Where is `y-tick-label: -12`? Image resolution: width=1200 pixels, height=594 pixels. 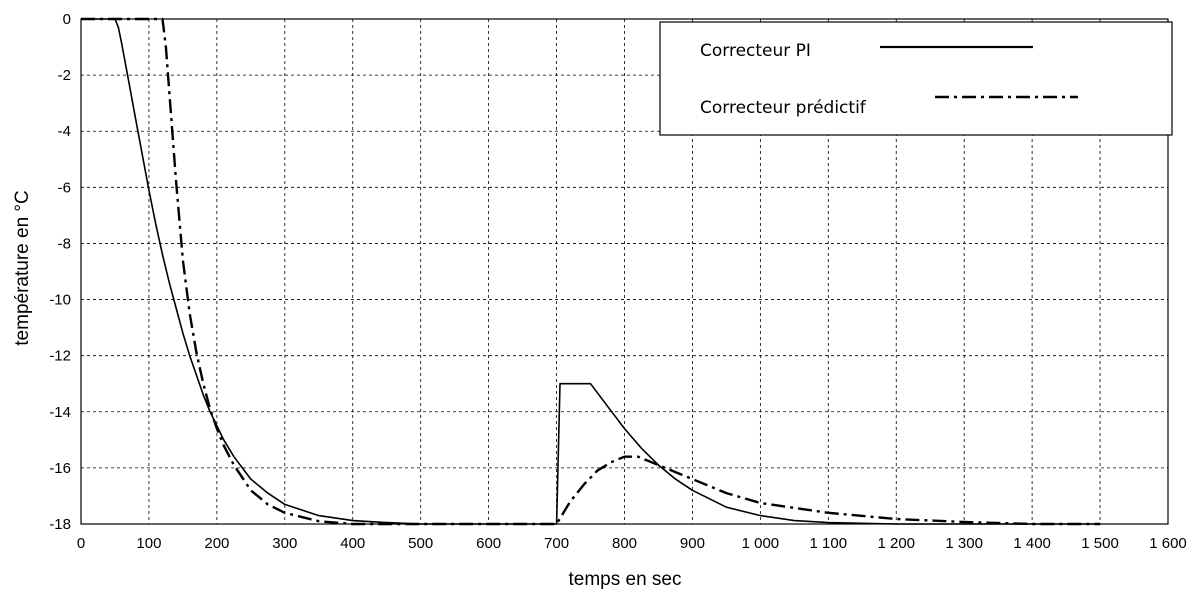
y-tick-label: -12 is located at coordinates (60, 356).